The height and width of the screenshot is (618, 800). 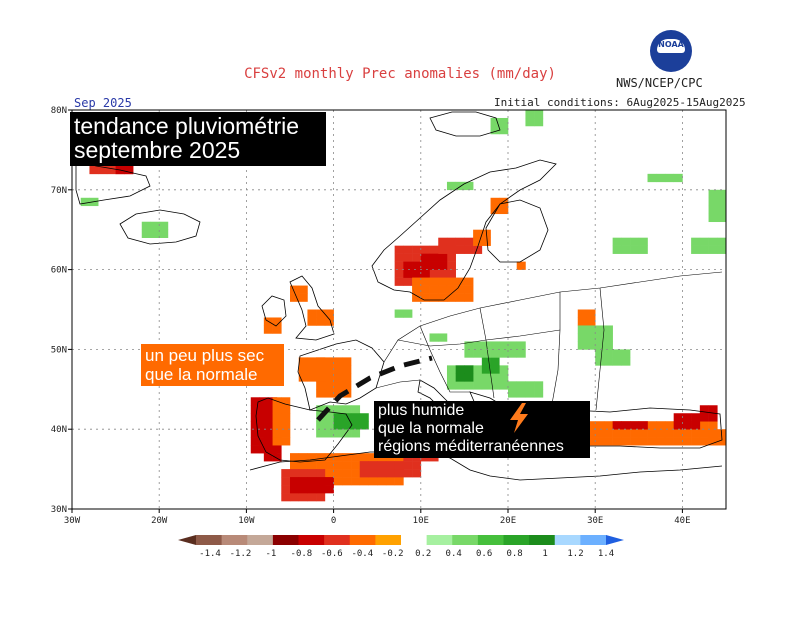 What do you see at coordinates (333, 521) in the screenshot?
I see `x-tick-label: 0` at bounding box center [333, 521].